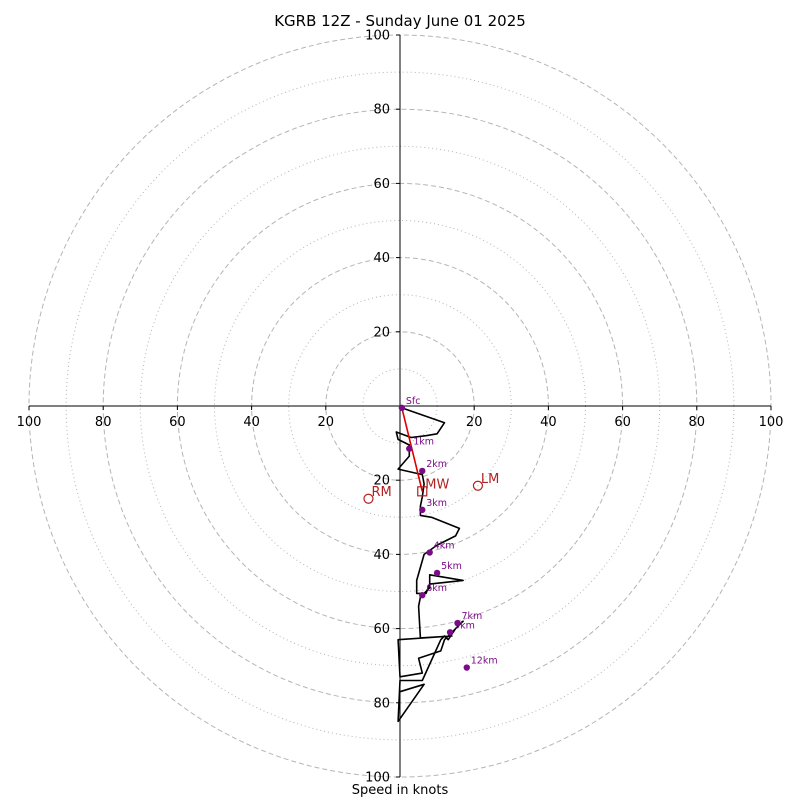 The image size is (800, 800). Describe the element at coordinates (381, 332) in the screenshot. I see `y-tick-label-4: 20` at that location.